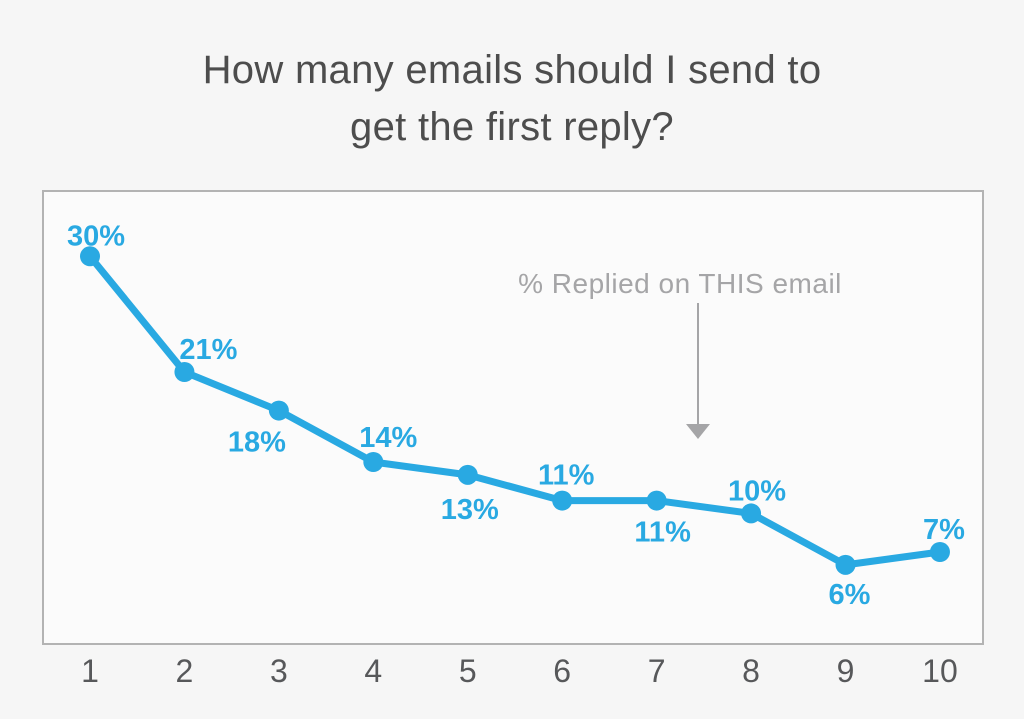 This screenshot has height=719, width=1024. Describe the element at coordinates (846, 671) in the screenshot. I see `x-tick-label-9: 9` at that location.